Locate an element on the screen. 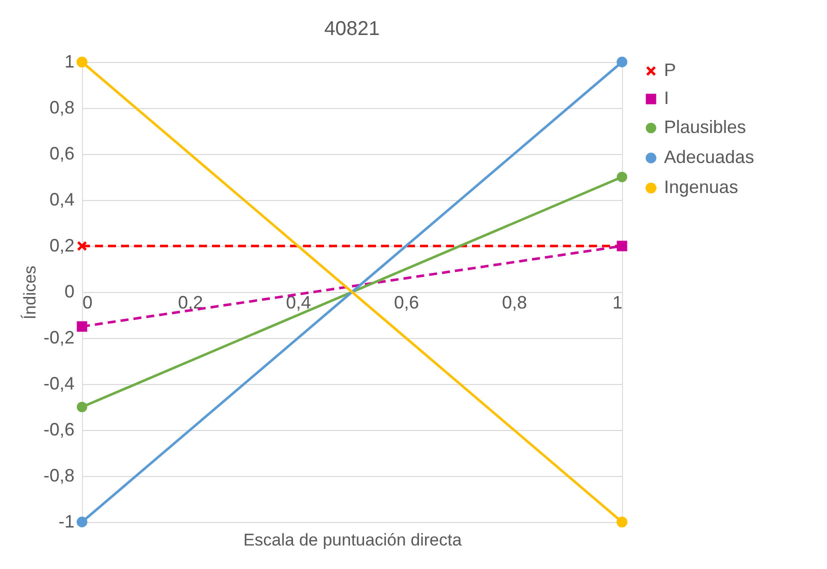  x-tick-label: 1 is located at coordinates (617, 302).